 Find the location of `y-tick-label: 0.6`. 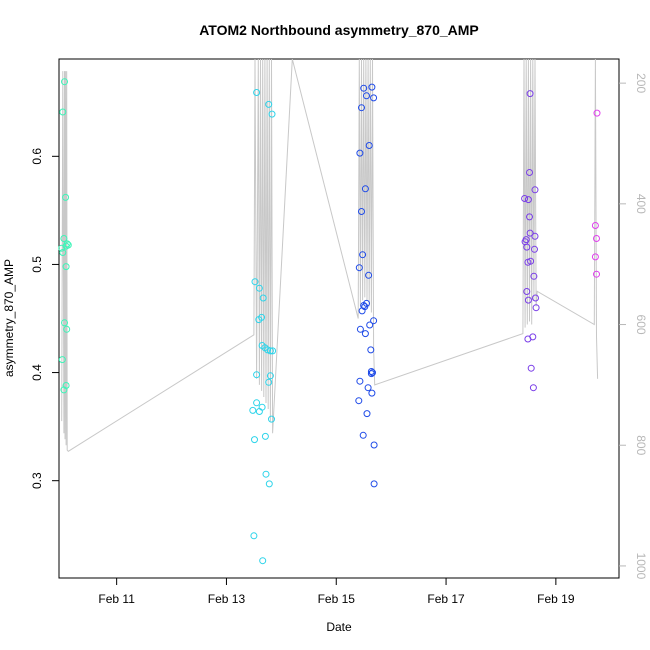

y-tick-label: 0.6 is located at coordinates (37, 156).